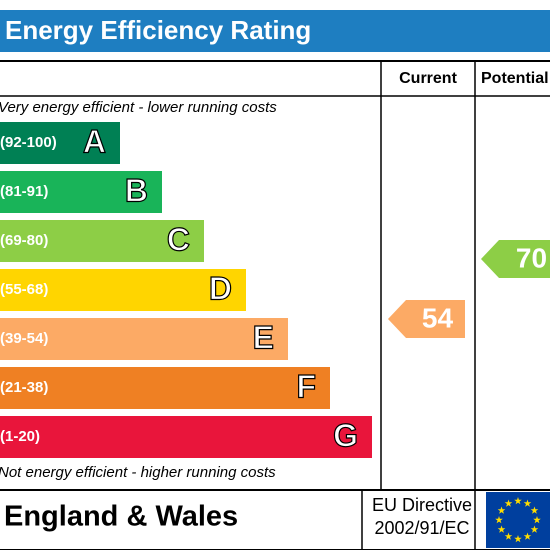  Describe the element at coordinates (136, 190) in the screenshot. I see `band-letter: B` at that location.